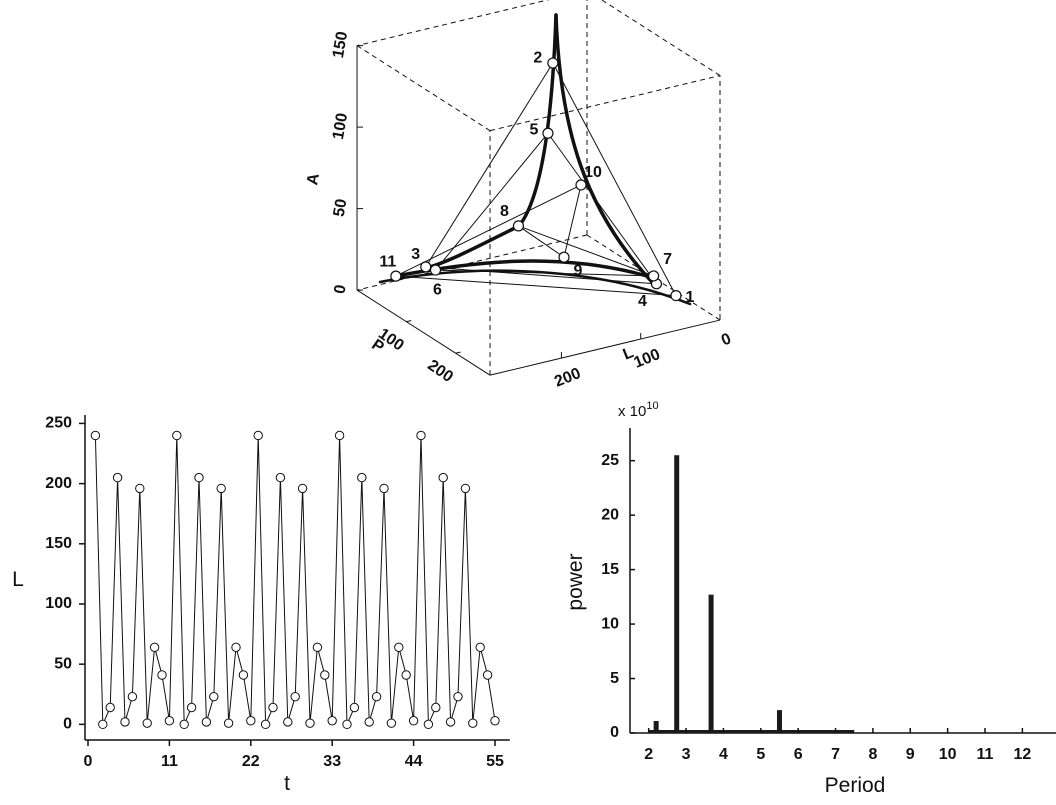 This screenshot has height=805, width=1056. I want to click on x-tick-label: 44, so click(414, 761).